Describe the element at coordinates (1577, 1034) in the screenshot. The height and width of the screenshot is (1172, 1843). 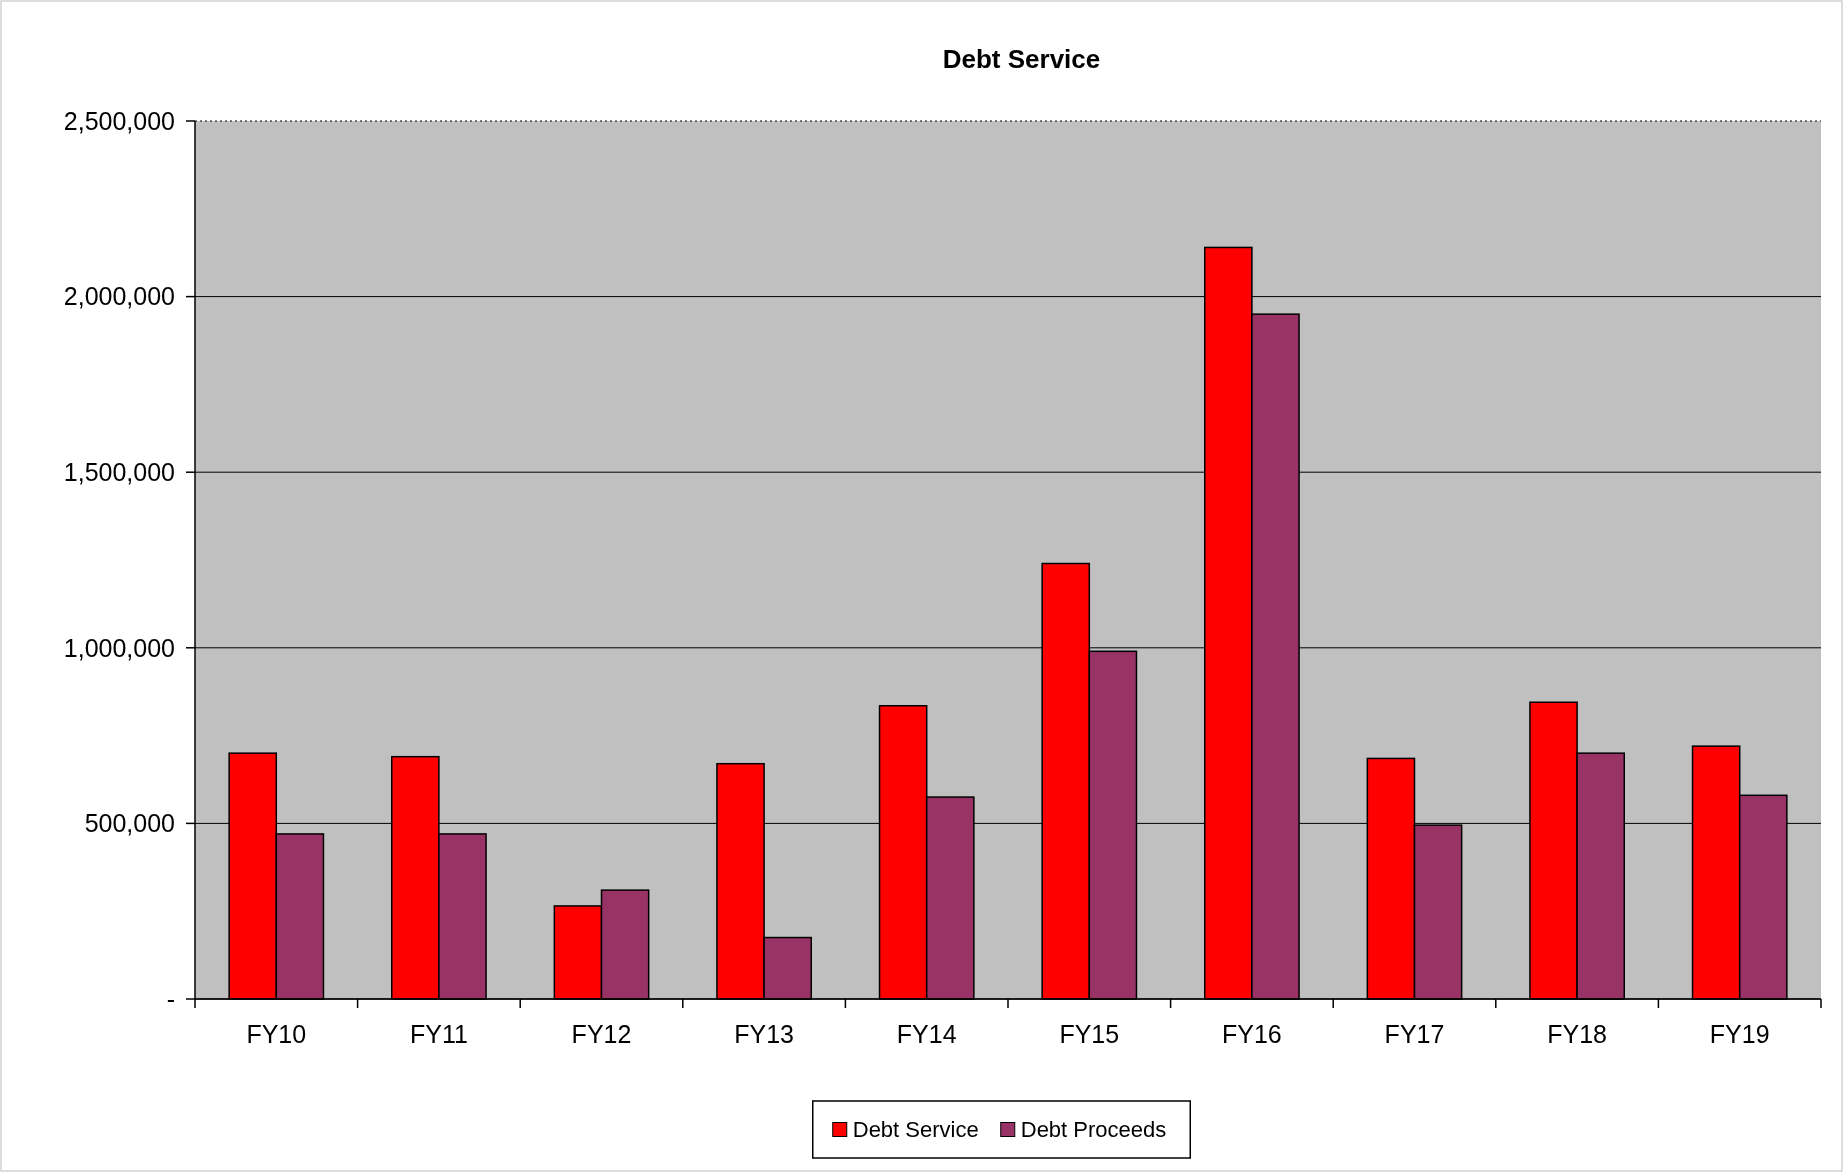
I see `x-tick-label: FY18` at that location.